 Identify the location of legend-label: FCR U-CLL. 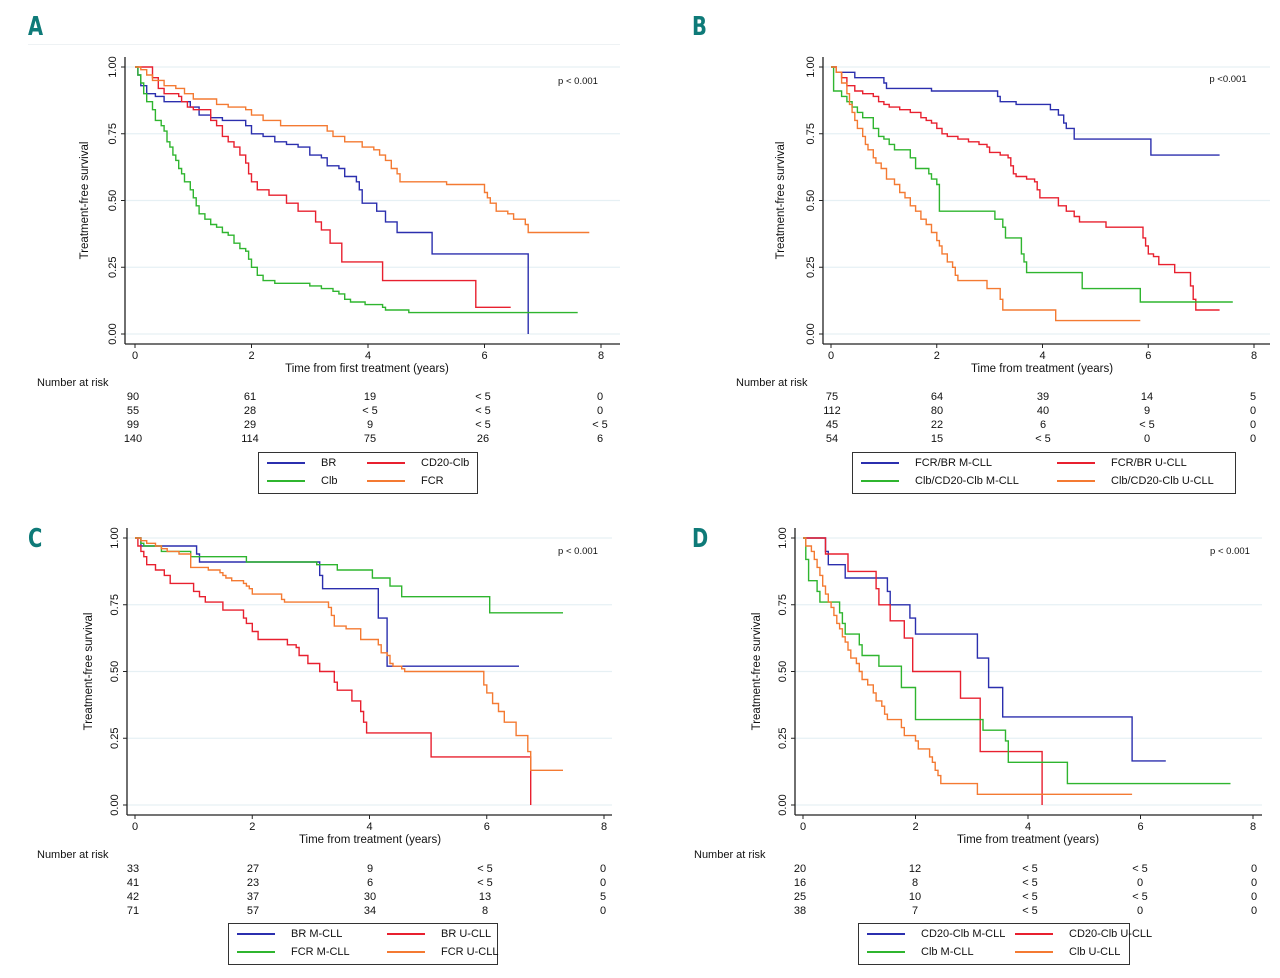
(470, 952).